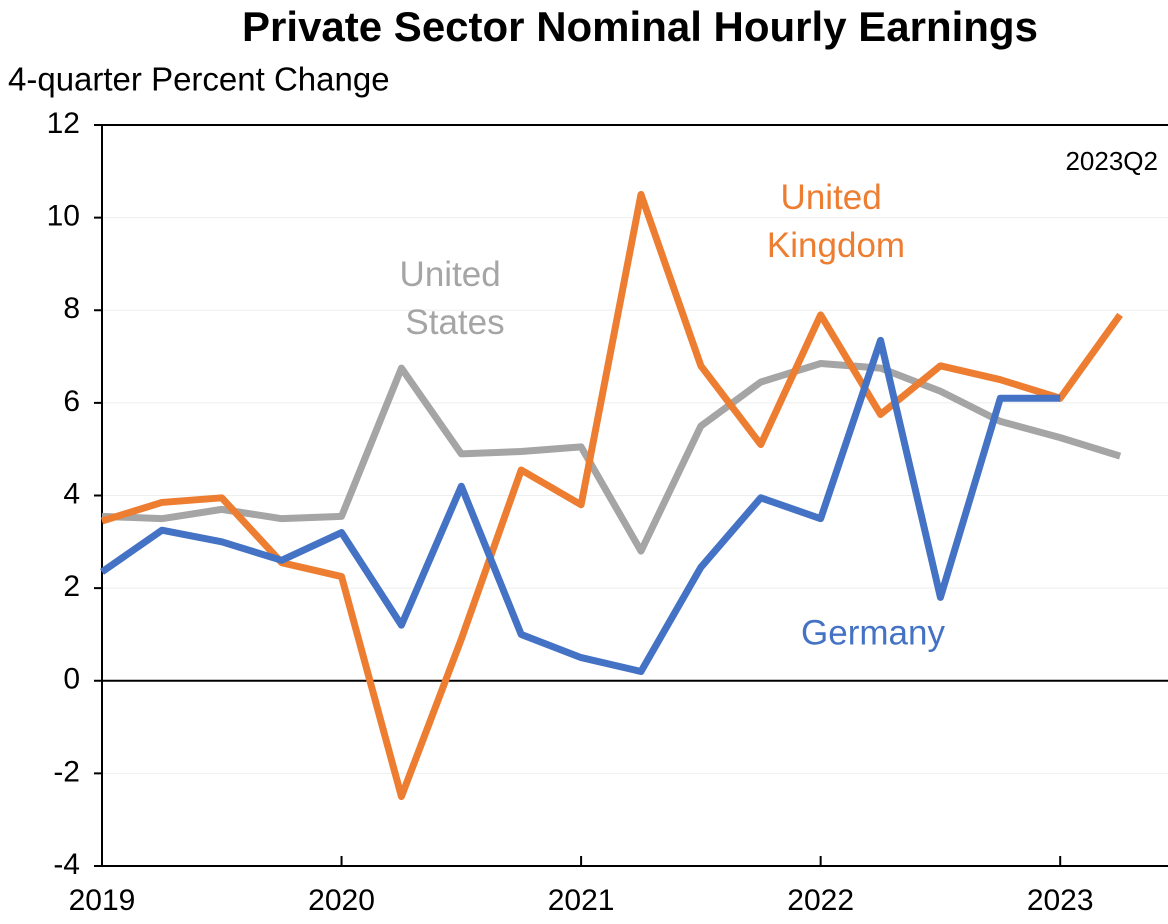 The width and height of the screenshot is (1168, 924). What do you see at coordinates (71, 493) in the screenshot?
I see `y-tick-label: 4` at bounding box center [71, 493].